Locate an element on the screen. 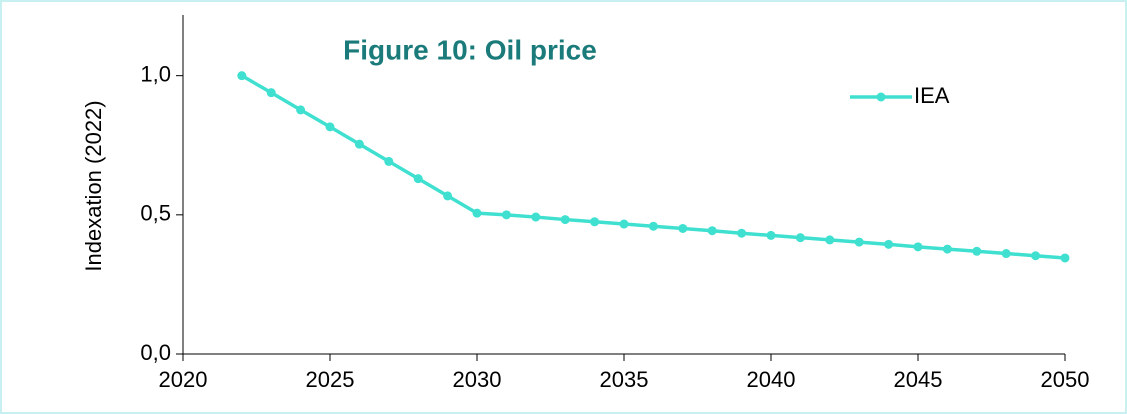 The width and height of the screenshot is (1127, 414). legend-marker is located at coordinates (881, 97).